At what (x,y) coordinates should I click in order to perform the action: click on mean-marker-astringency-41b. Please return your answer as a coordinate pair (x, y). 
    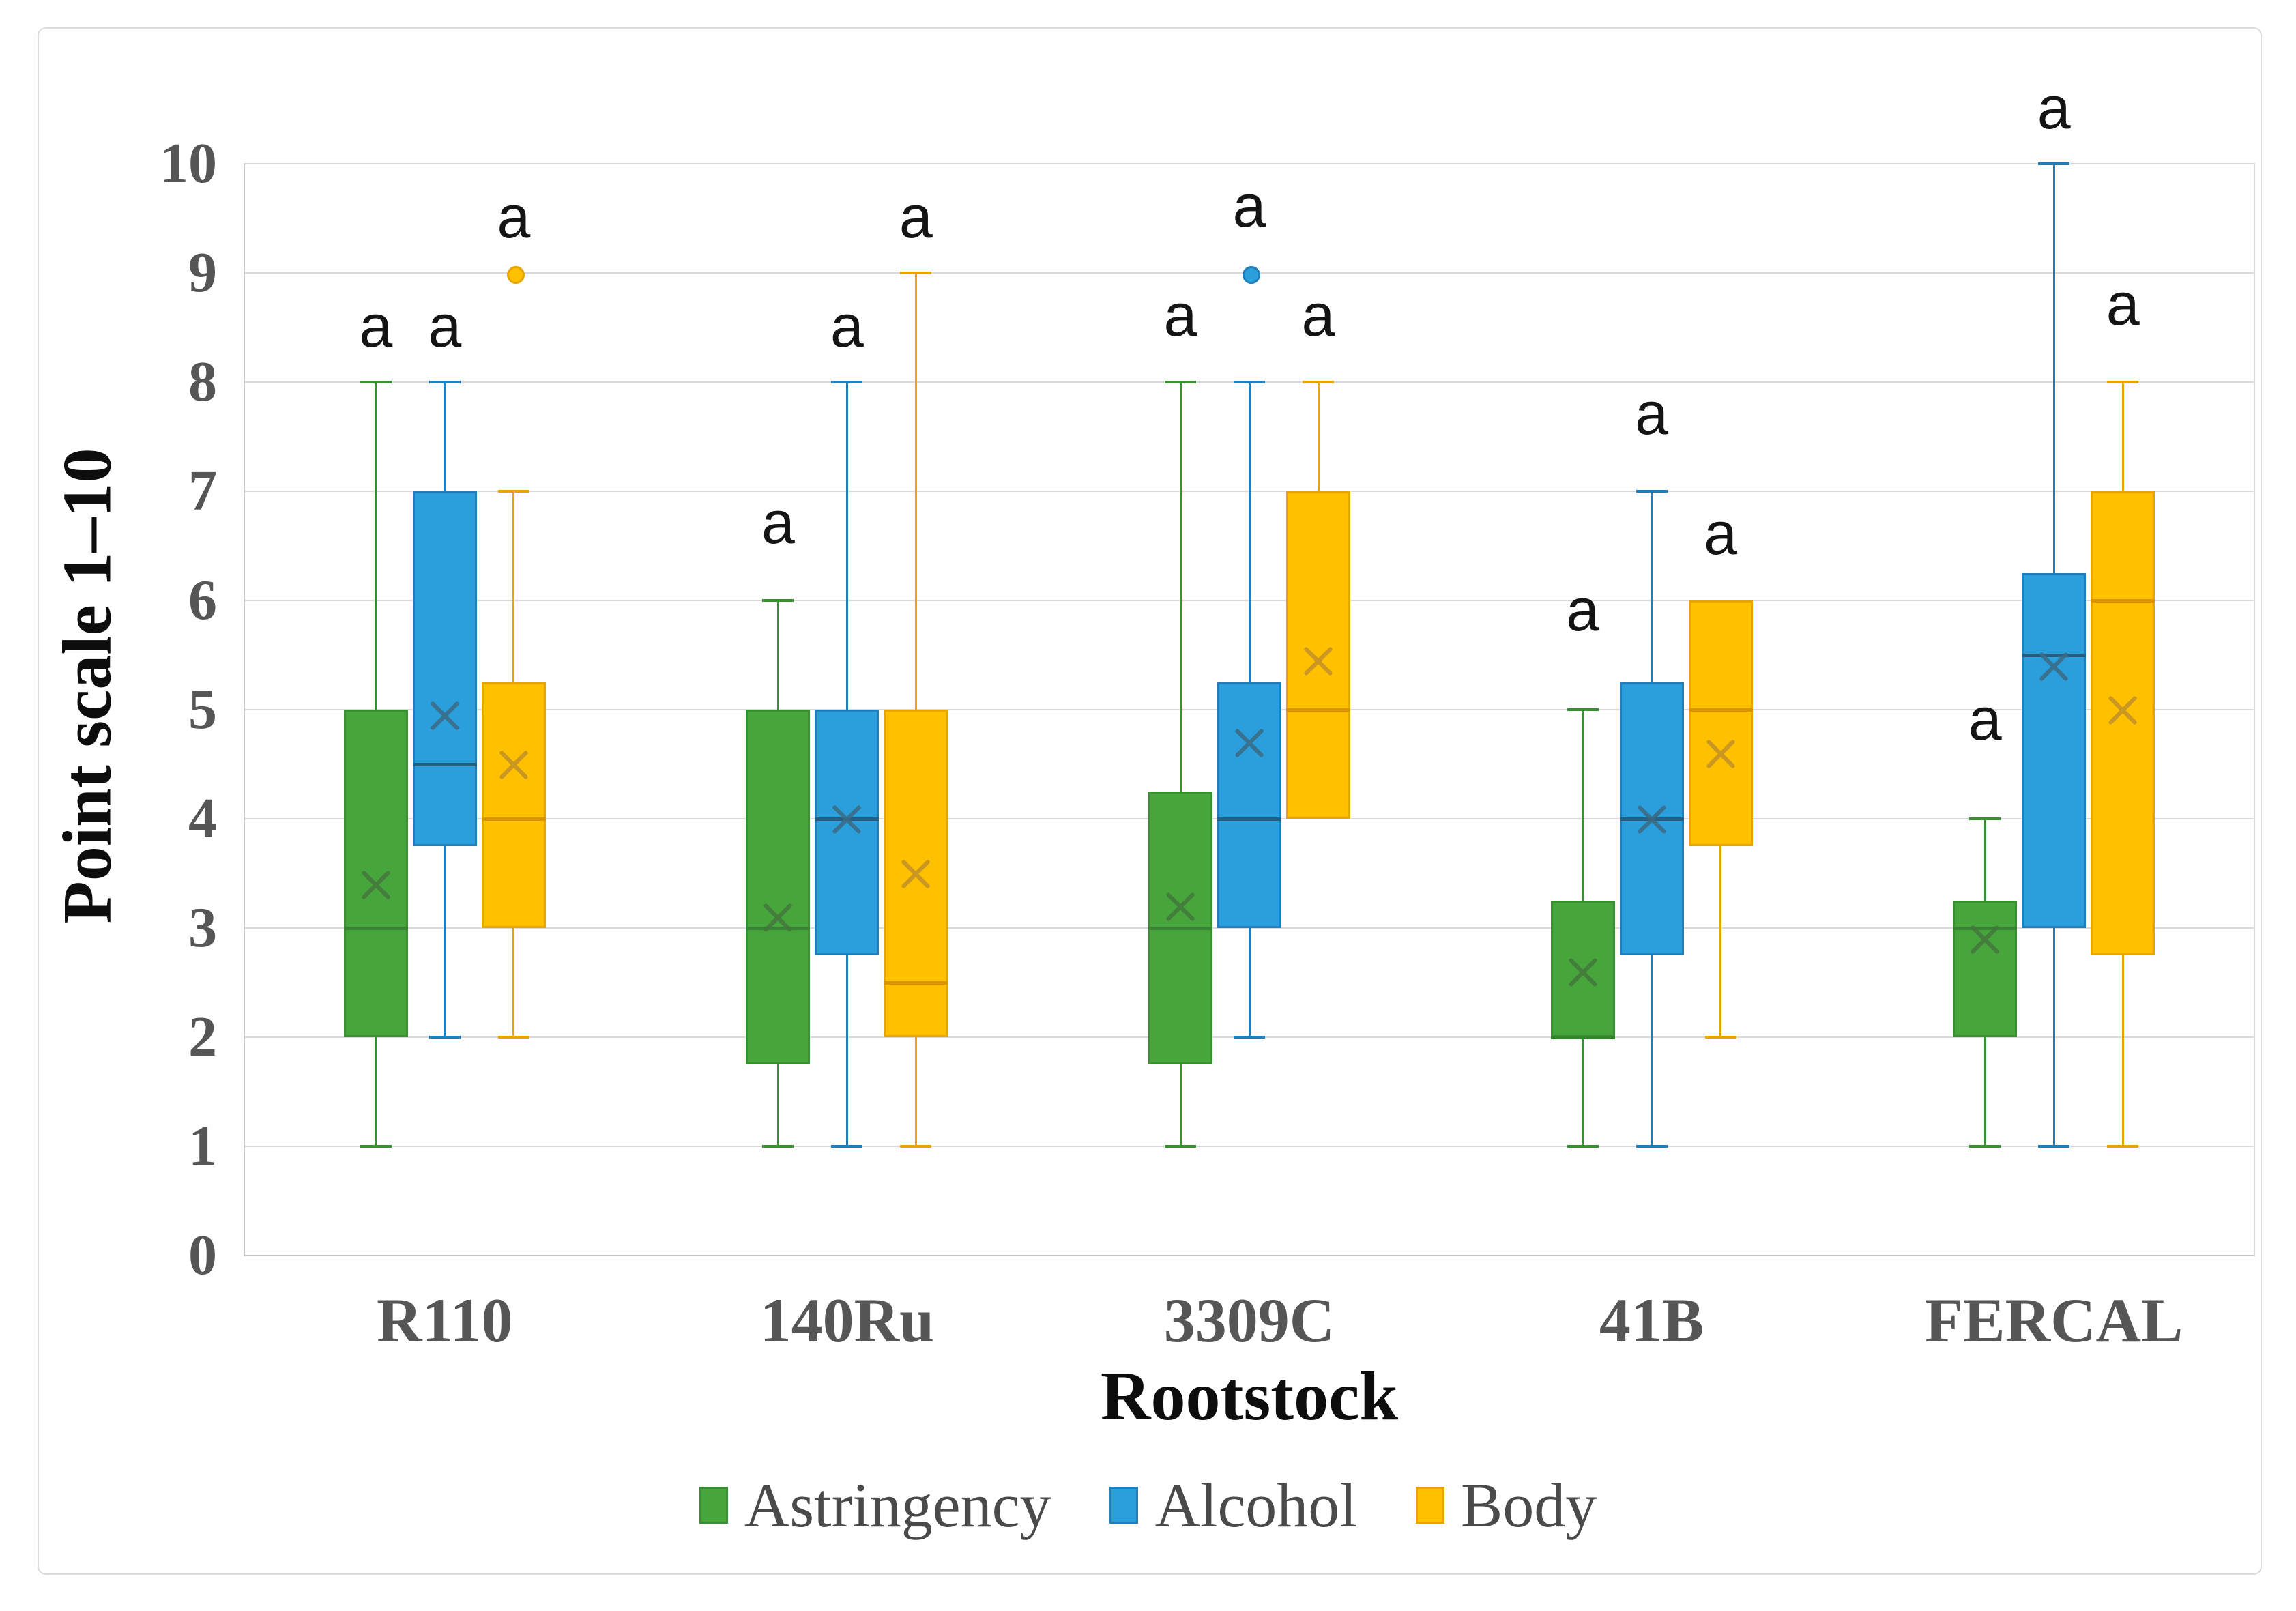
    Looking at the image, I should click on (1583, 972).